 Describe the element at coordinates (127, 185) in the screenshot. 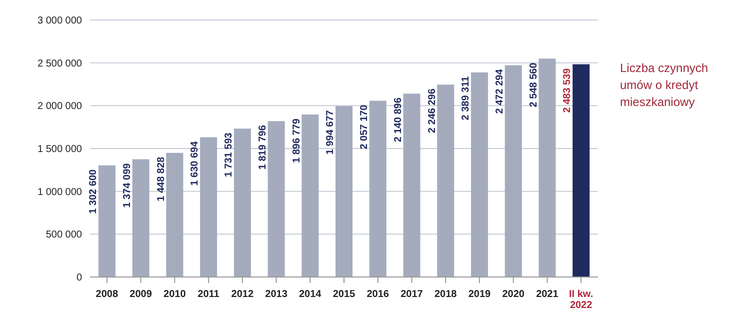

I see `data-label: 1 374 099` at that location.